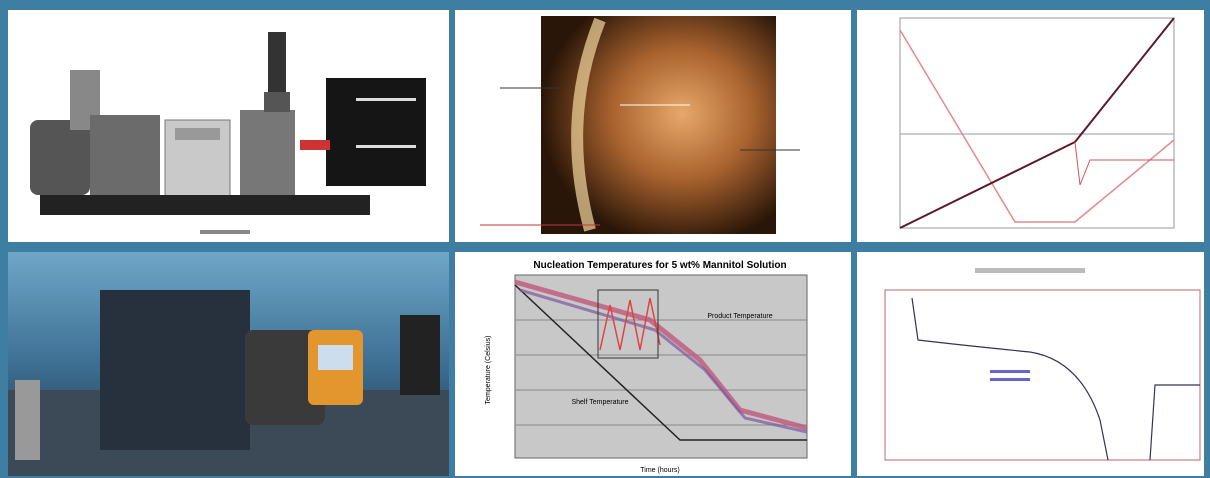 This screenshot has height=478, width=1210. I want to click on annotation: Shelf Temperature, so click(599, 402).